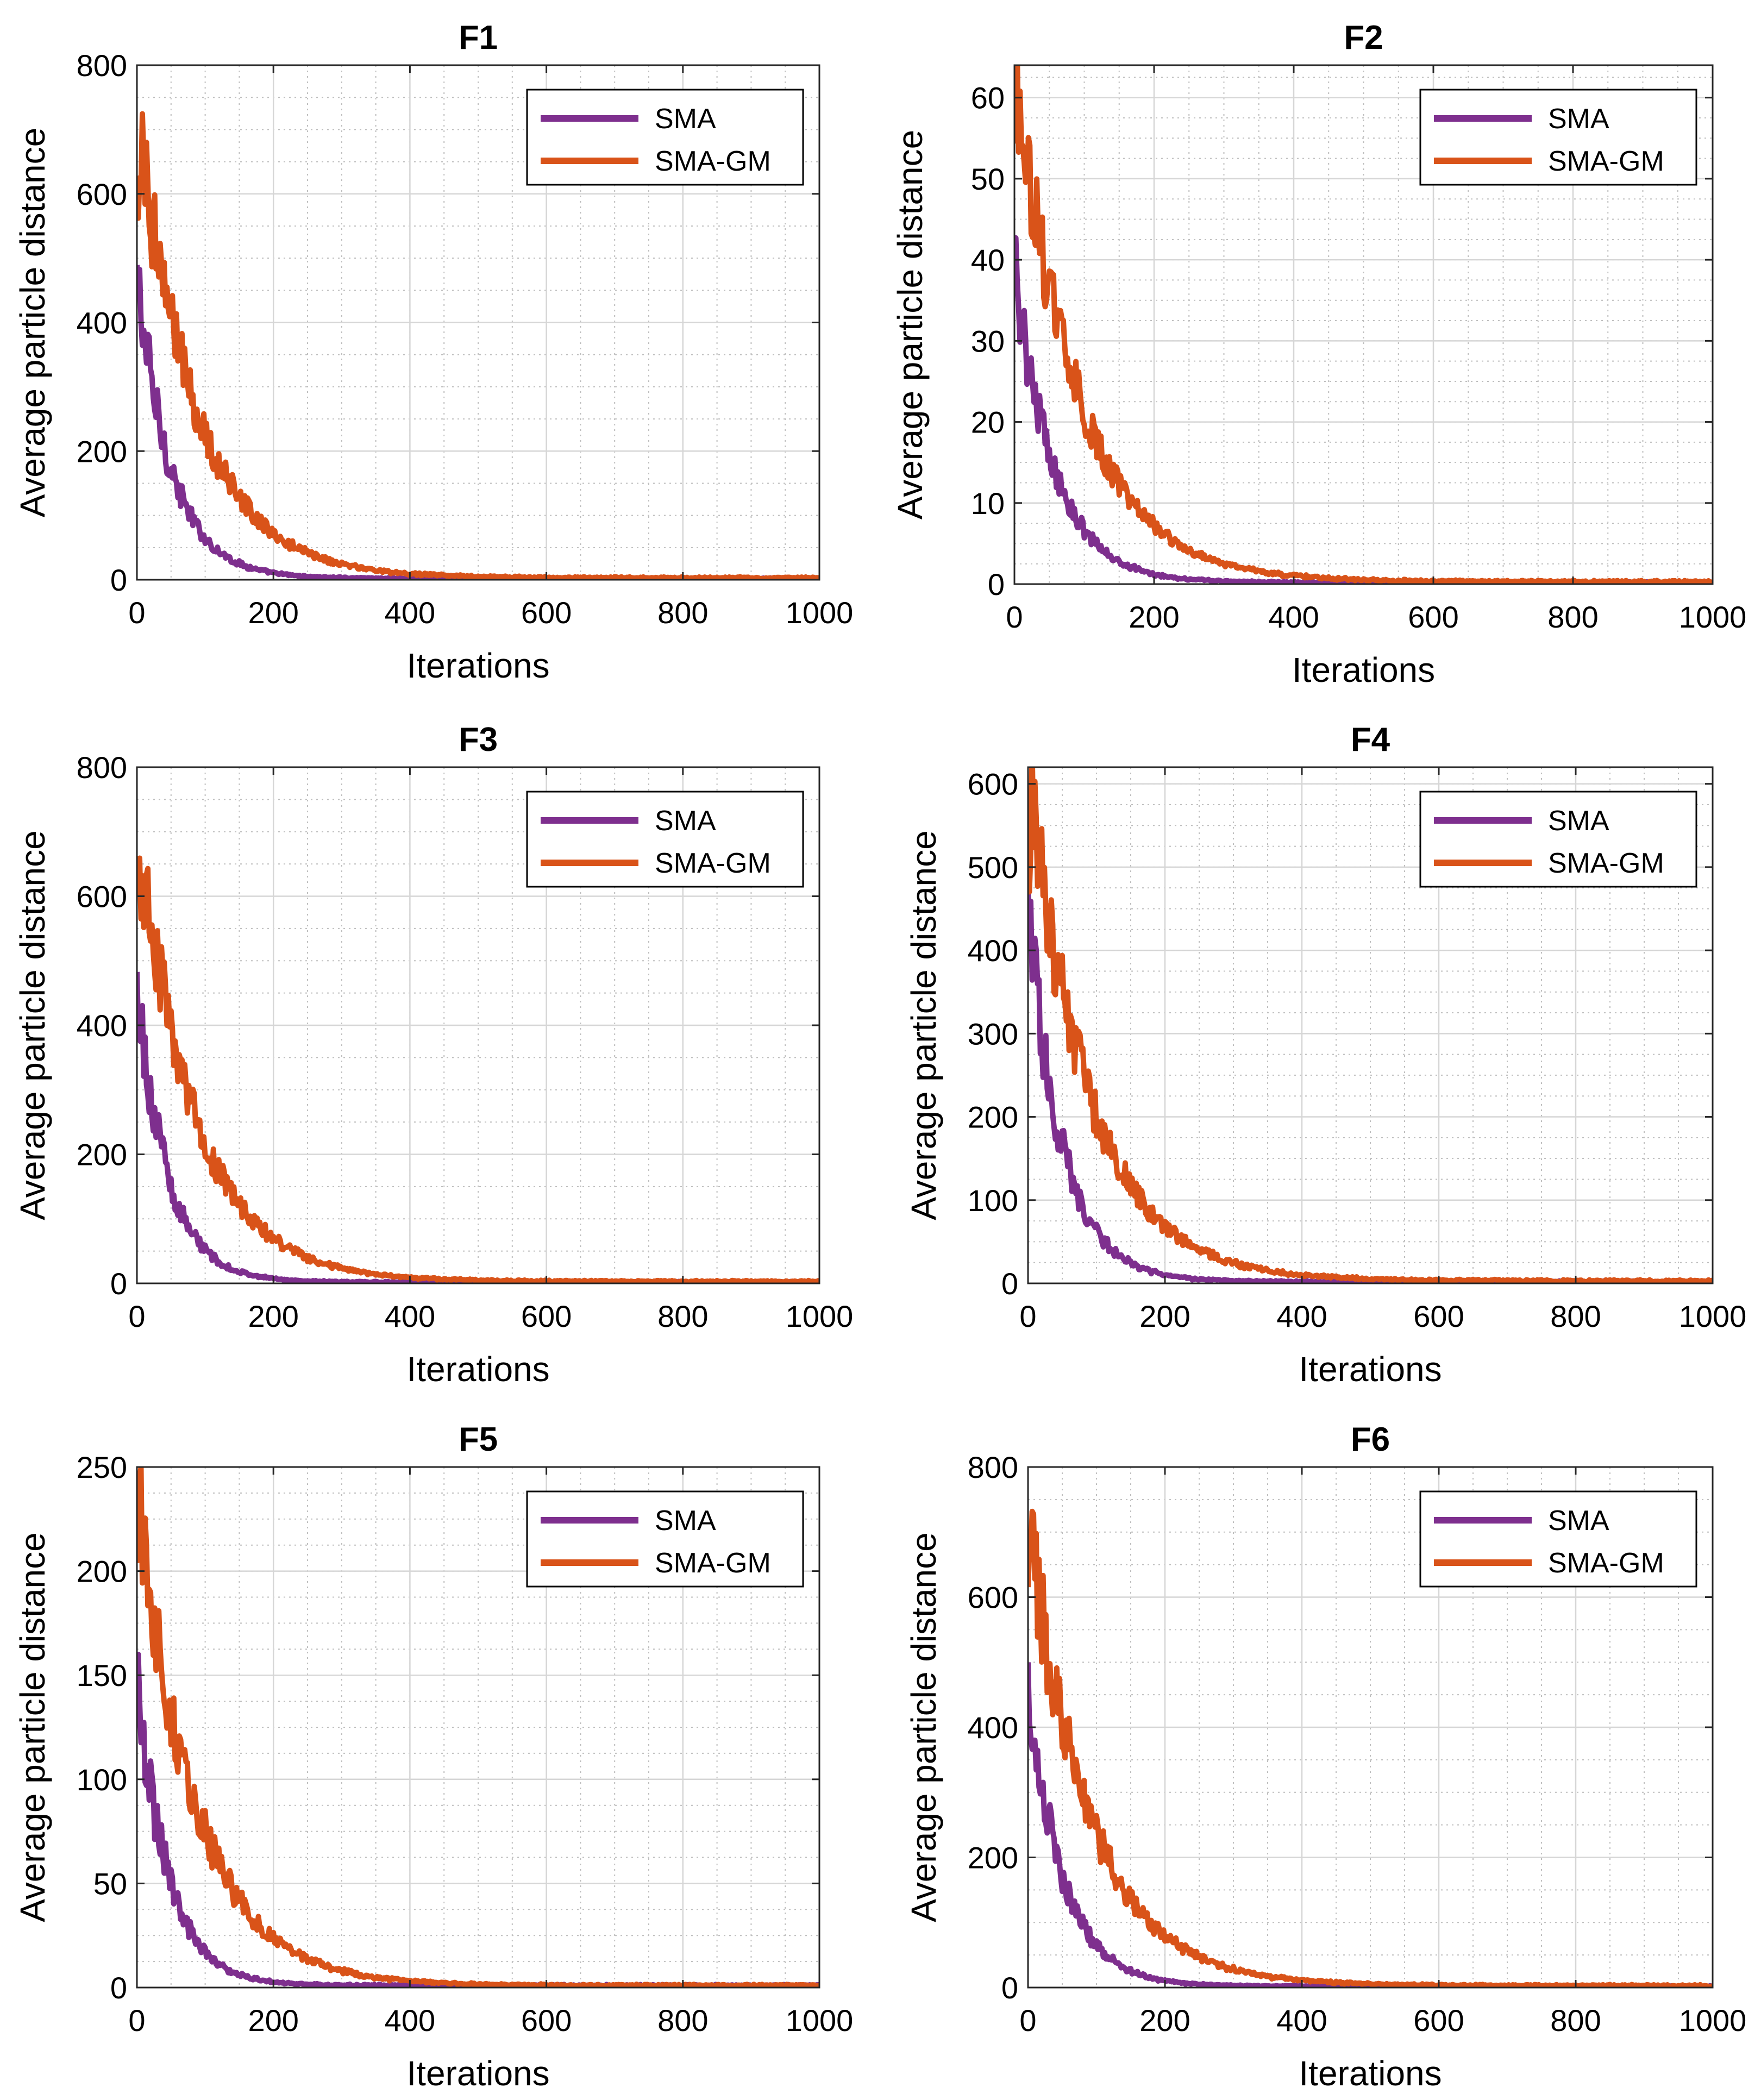  What do you see at coordinates (479, 739) in the screenshot?
I see `chart-title: F3` at bounding box center [479, 739].